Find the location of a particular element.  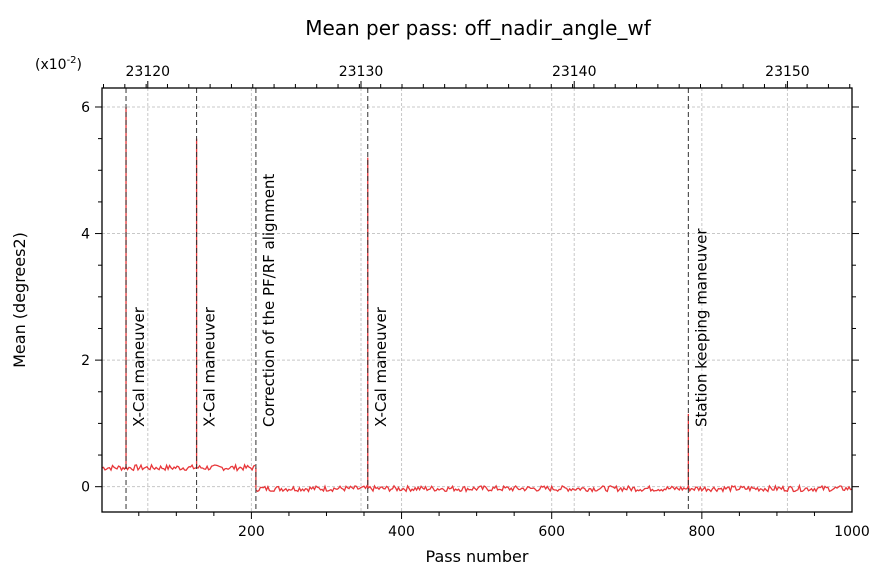

y-scale-exponent: -2 is located at coordinates (72, 60).